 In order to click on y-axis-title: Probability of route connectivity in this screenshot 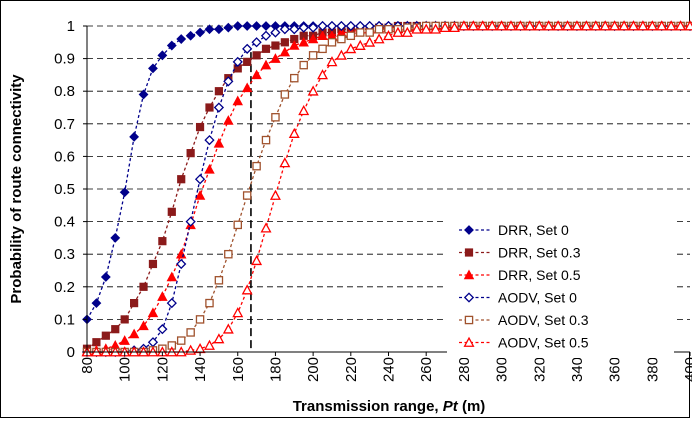, I will do `click(16, 189)`.